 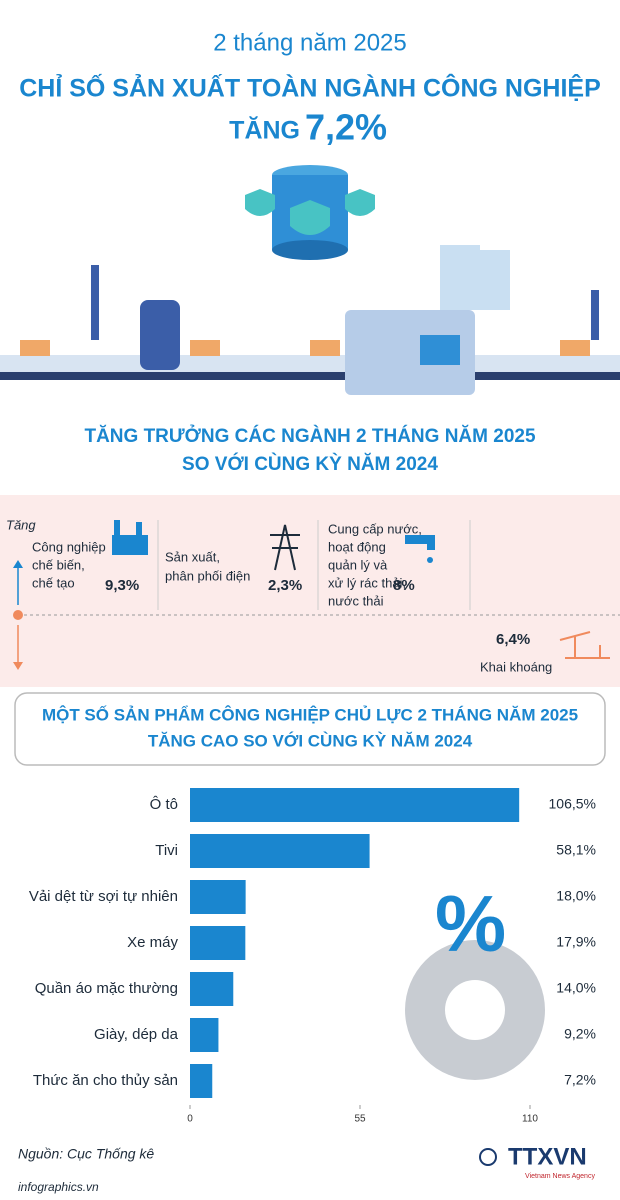 What do you see at coordinates (285, 585) in the screenshot?
I see `sector-value: 2,3%` at bounding box center [285, 585].